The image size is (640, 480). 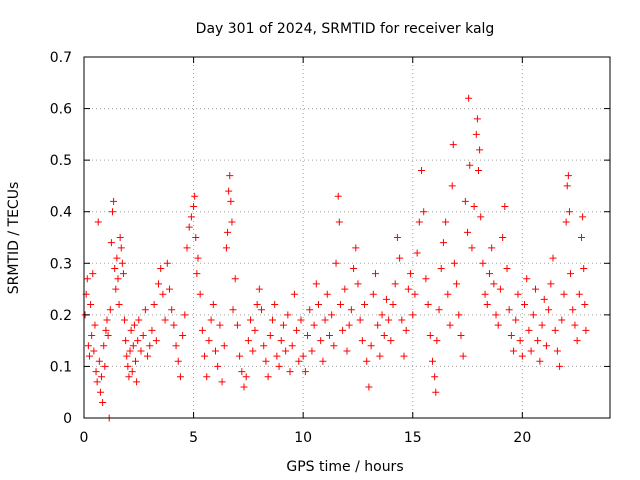 What do you see at coordinates (61, 58) in the screenshot?
I see `y-tick-label: 0.7` at bounding box center [61, 58].